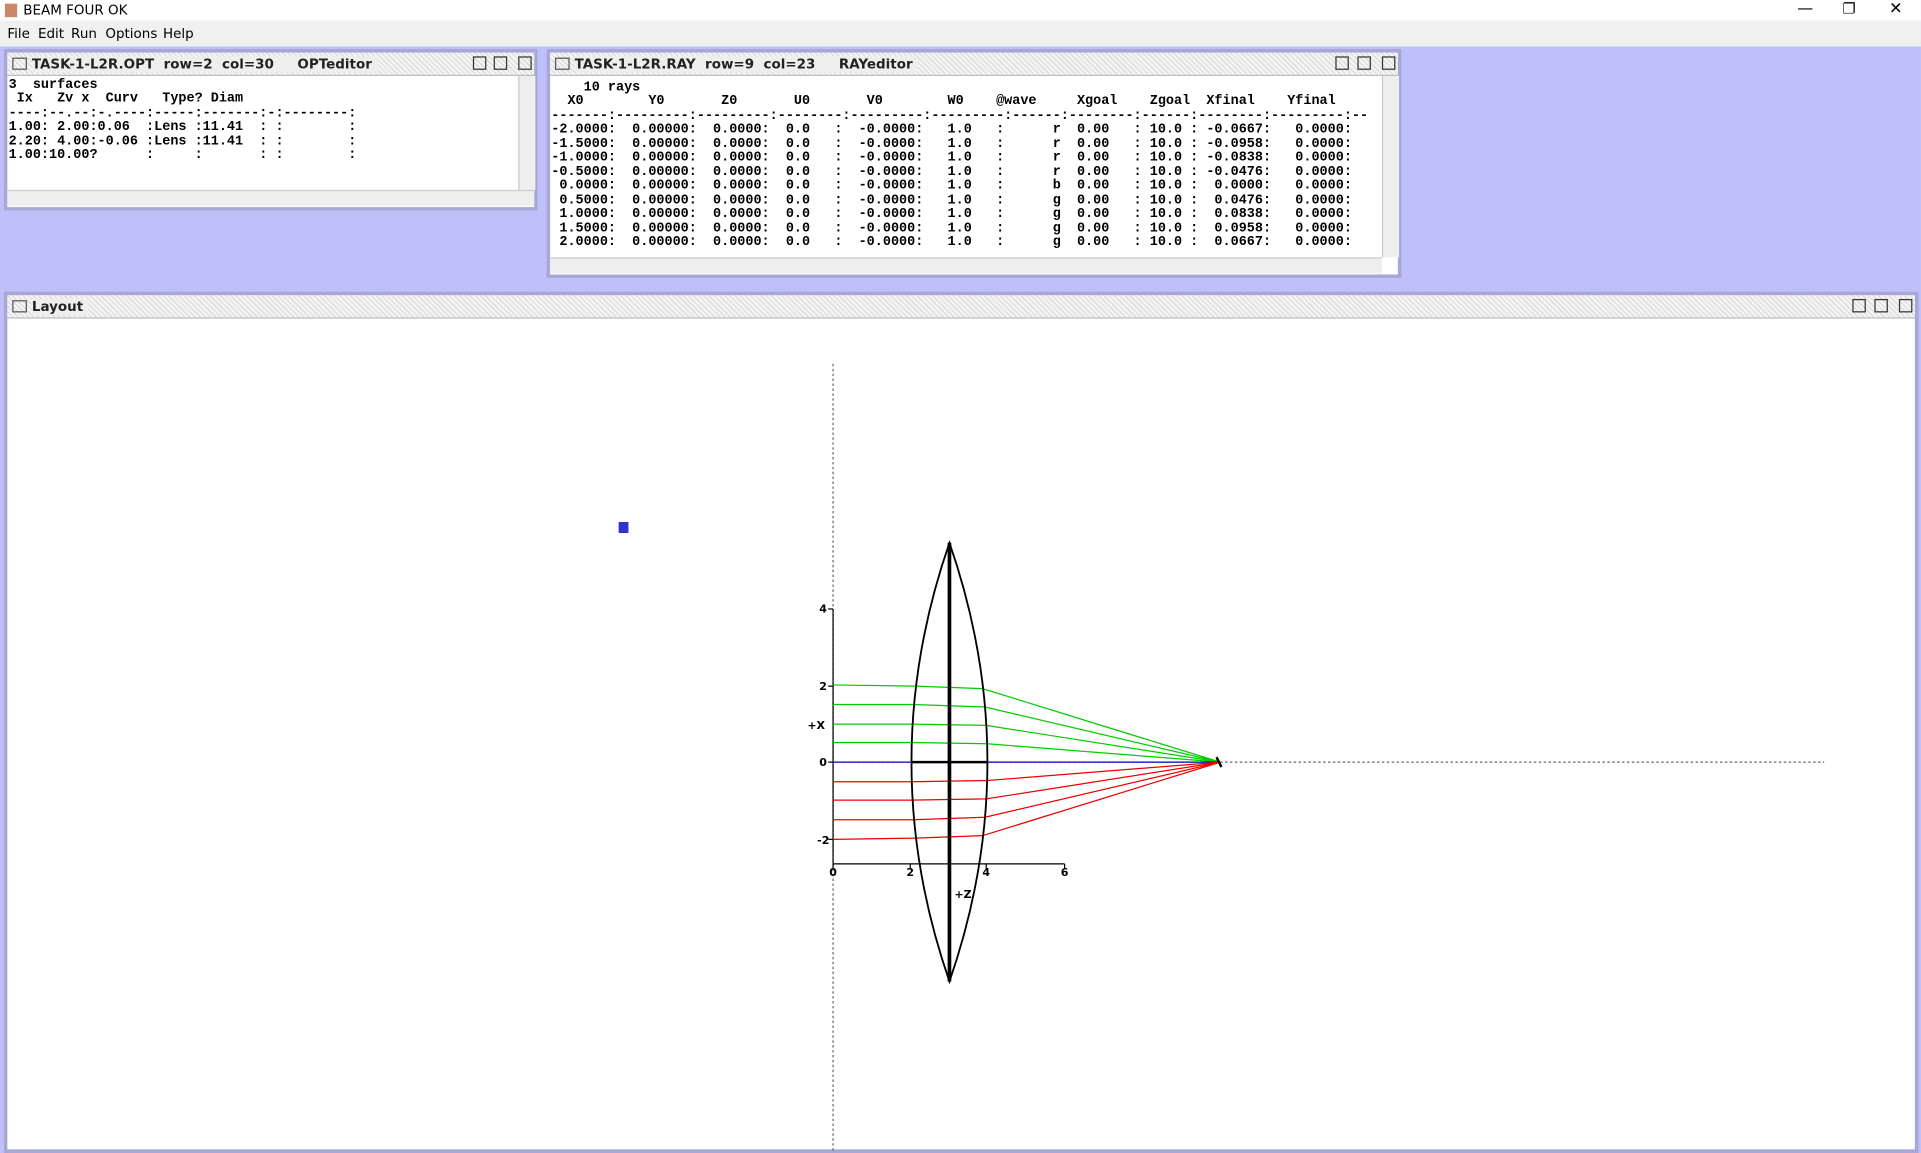 The image size is (1921, 1153). What do you see at coordinates (823, 840) in the screenshot?
I see `x-tick-label: -2` at bounding box center [823, 840].